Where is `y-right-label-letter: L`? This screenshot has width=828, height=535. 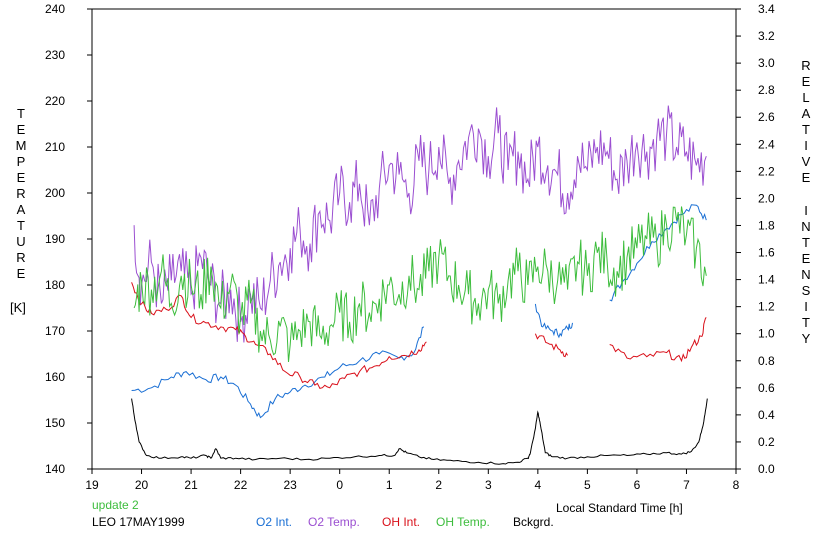
y-right-label-letter: L is located at coordinates (805, 97).